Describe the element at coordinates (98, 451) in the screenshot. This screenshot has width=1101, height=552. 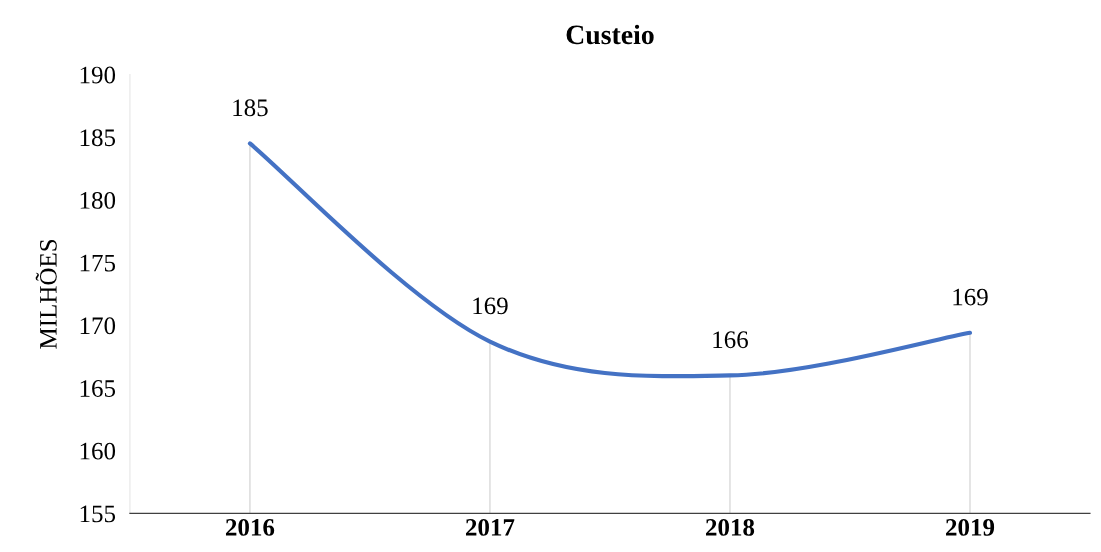
I see `y-tick-label: 160` at that location.